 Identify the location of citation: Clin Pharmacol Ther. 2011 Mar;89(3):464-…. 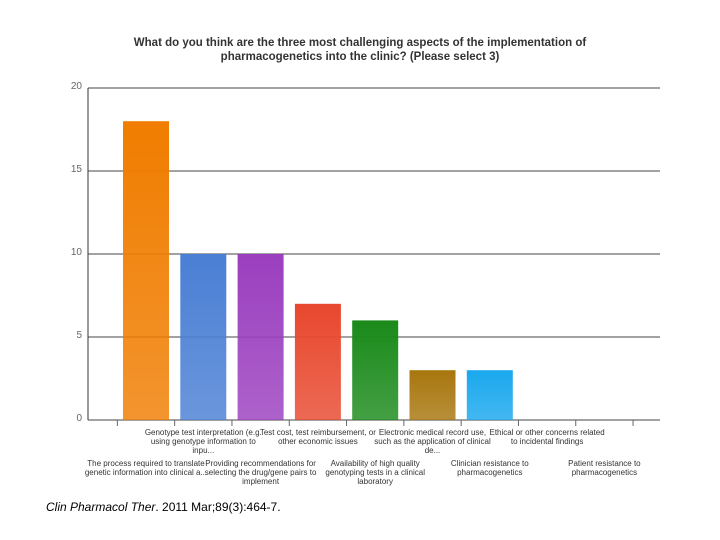
(163, 507).